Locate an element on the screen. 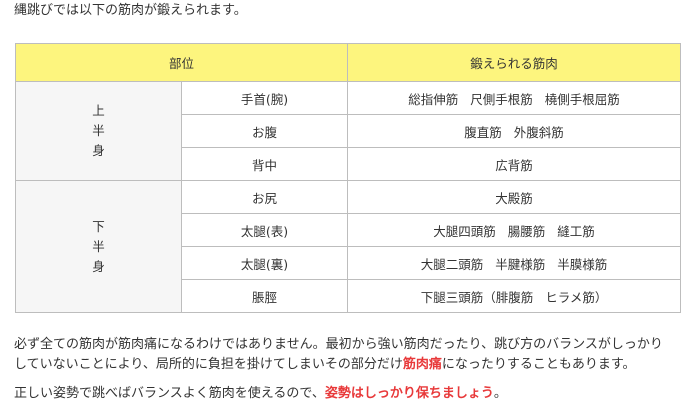  body-part-cell: お腹 is located at coordinates (264, 131).